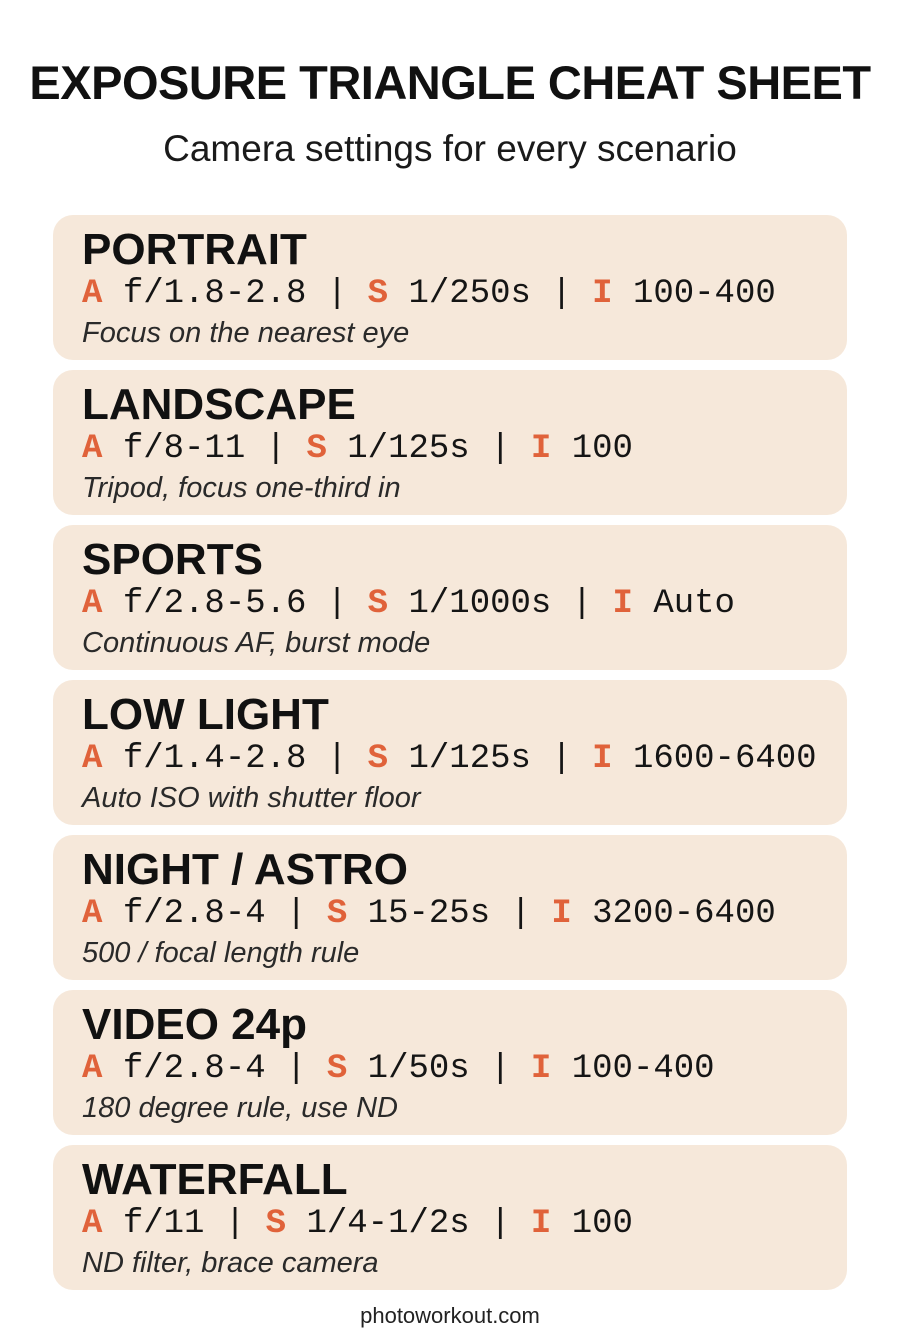 This screenshot has width=900, height=1341. What do you see at coordinates (240, 1108) in the screenshot?
I see `scenario-note: 180 degree rule, use ND` at bounding box center [240, 1108].